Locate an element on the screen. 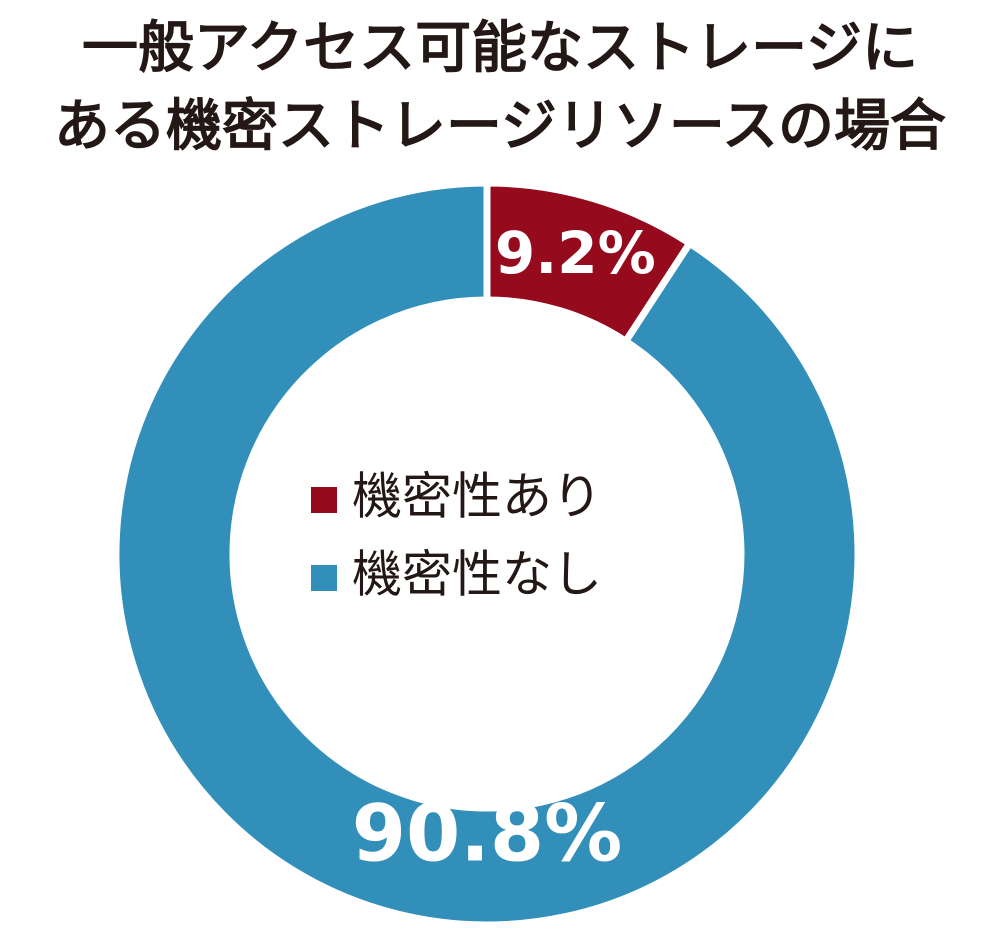 The height and width of the screenshot is (940, 1000). legend-label: 機密性あり is located at coordinates (477, 497).